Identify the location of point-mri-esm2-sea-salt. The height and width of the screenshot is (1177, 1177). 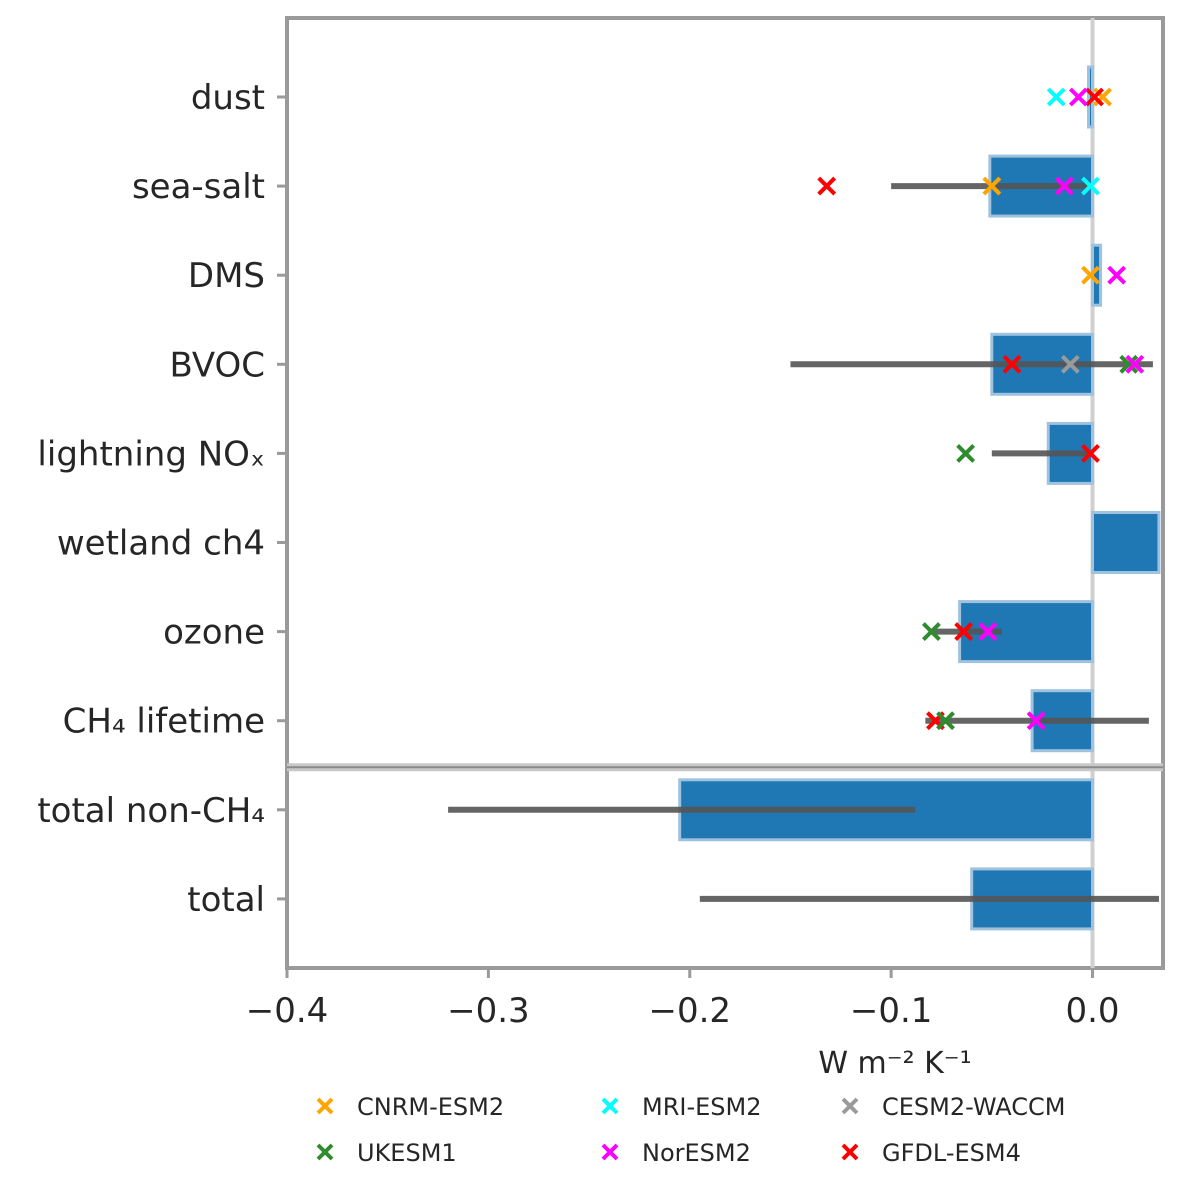
(1090, 186).